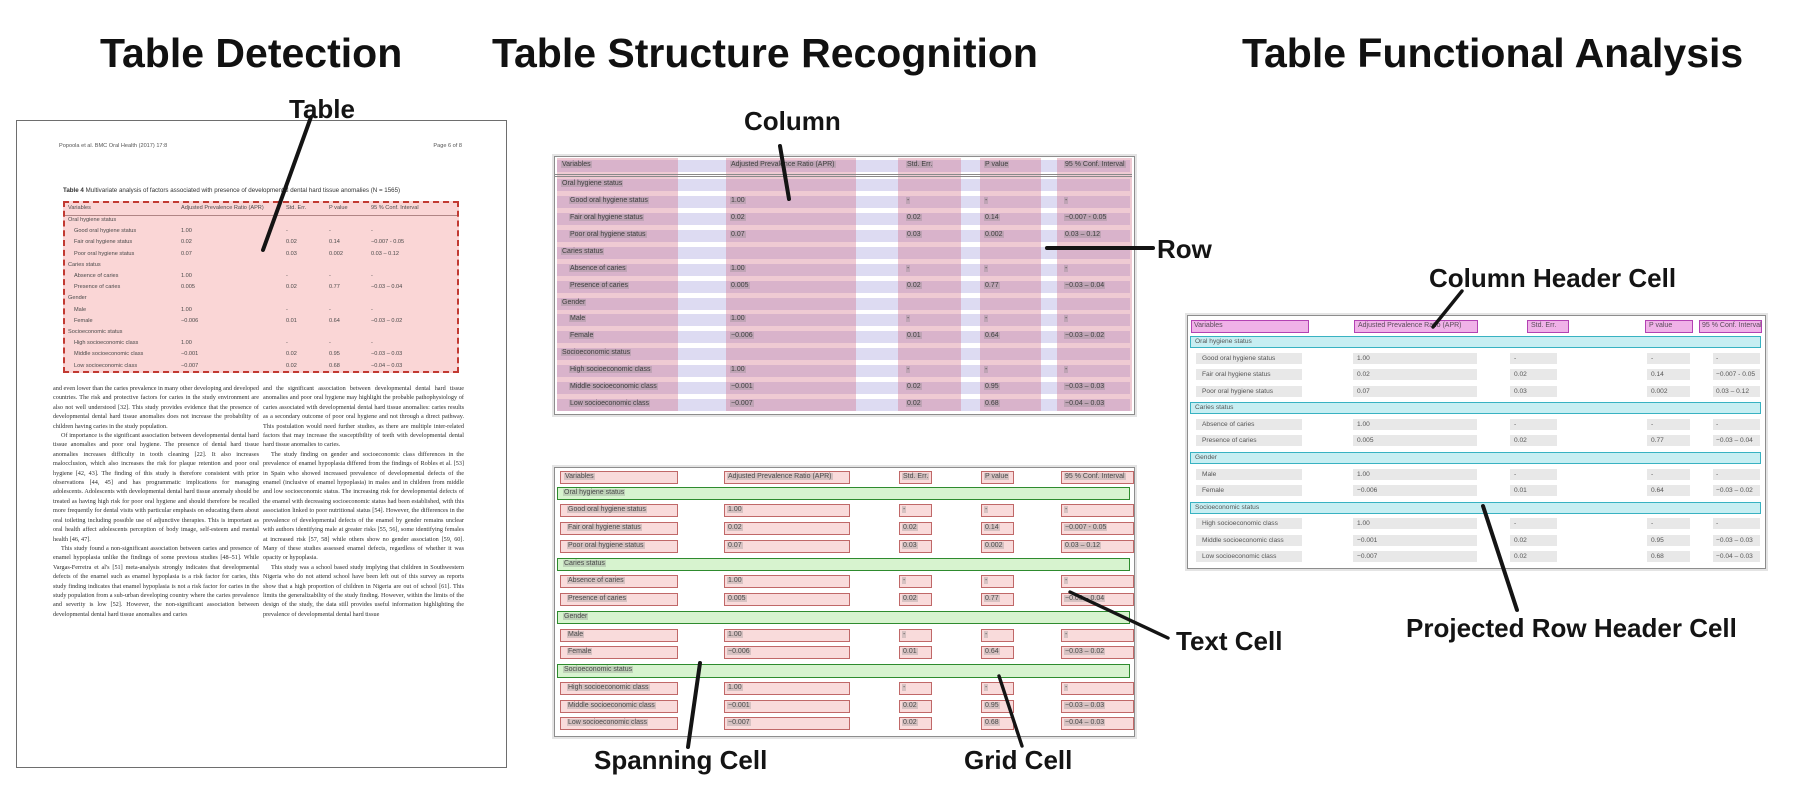 Image resolution: width=1800 pixels, height=790 pixels. What do you see at coordinates (1367, 557) in the screenshot?
I see `cell-text: −0.007` at bounding box center [1367, 557].